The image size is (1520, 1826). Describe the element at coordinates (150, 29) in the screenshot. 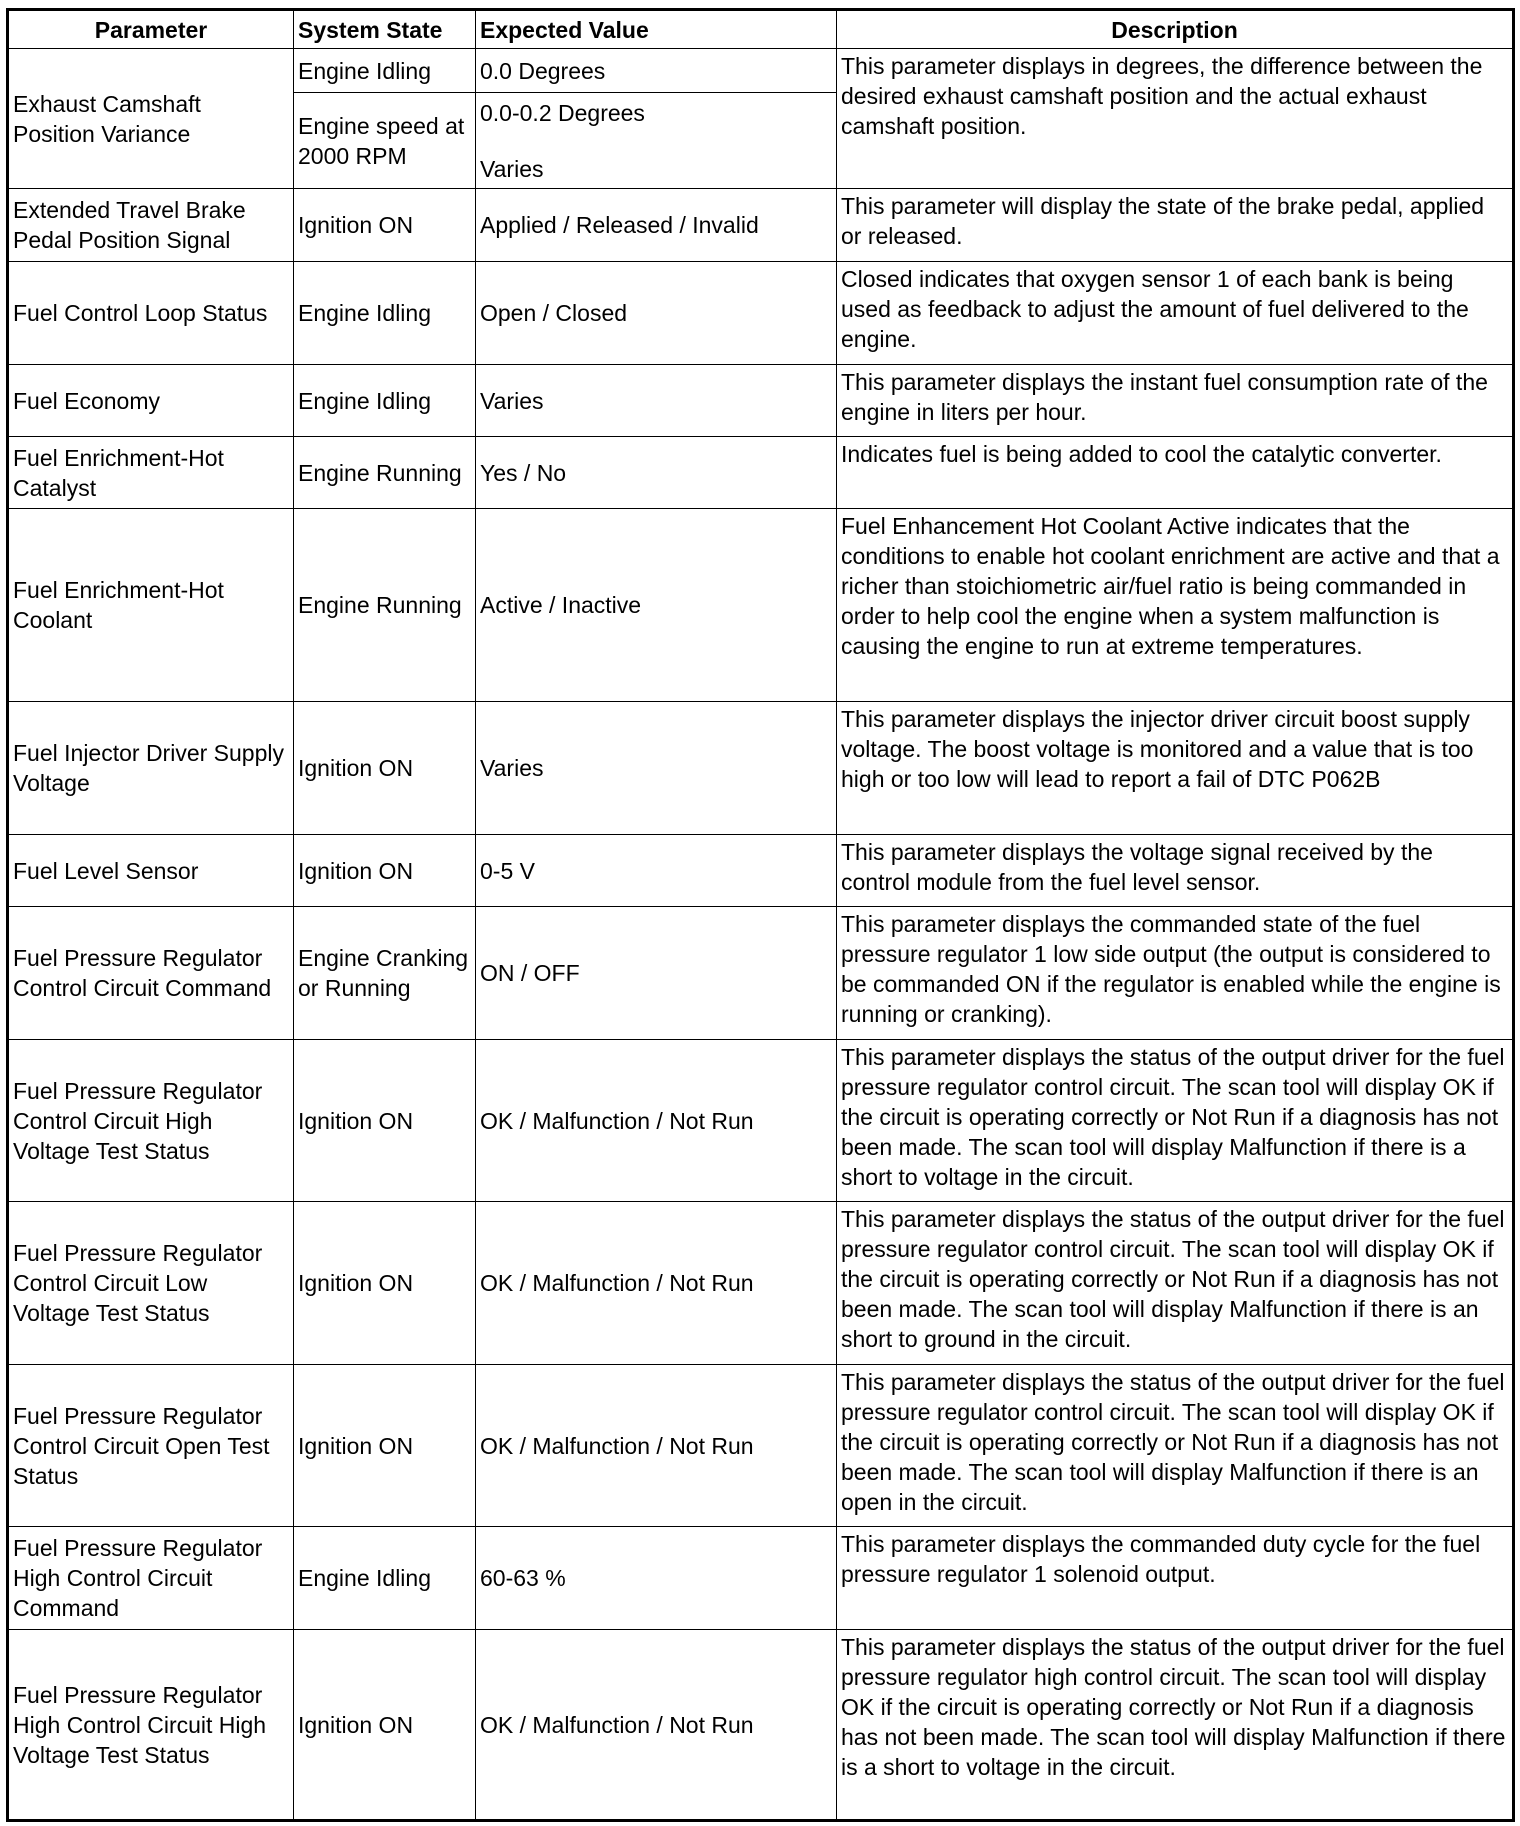

I see `header-parameter: Parameter` at that location.